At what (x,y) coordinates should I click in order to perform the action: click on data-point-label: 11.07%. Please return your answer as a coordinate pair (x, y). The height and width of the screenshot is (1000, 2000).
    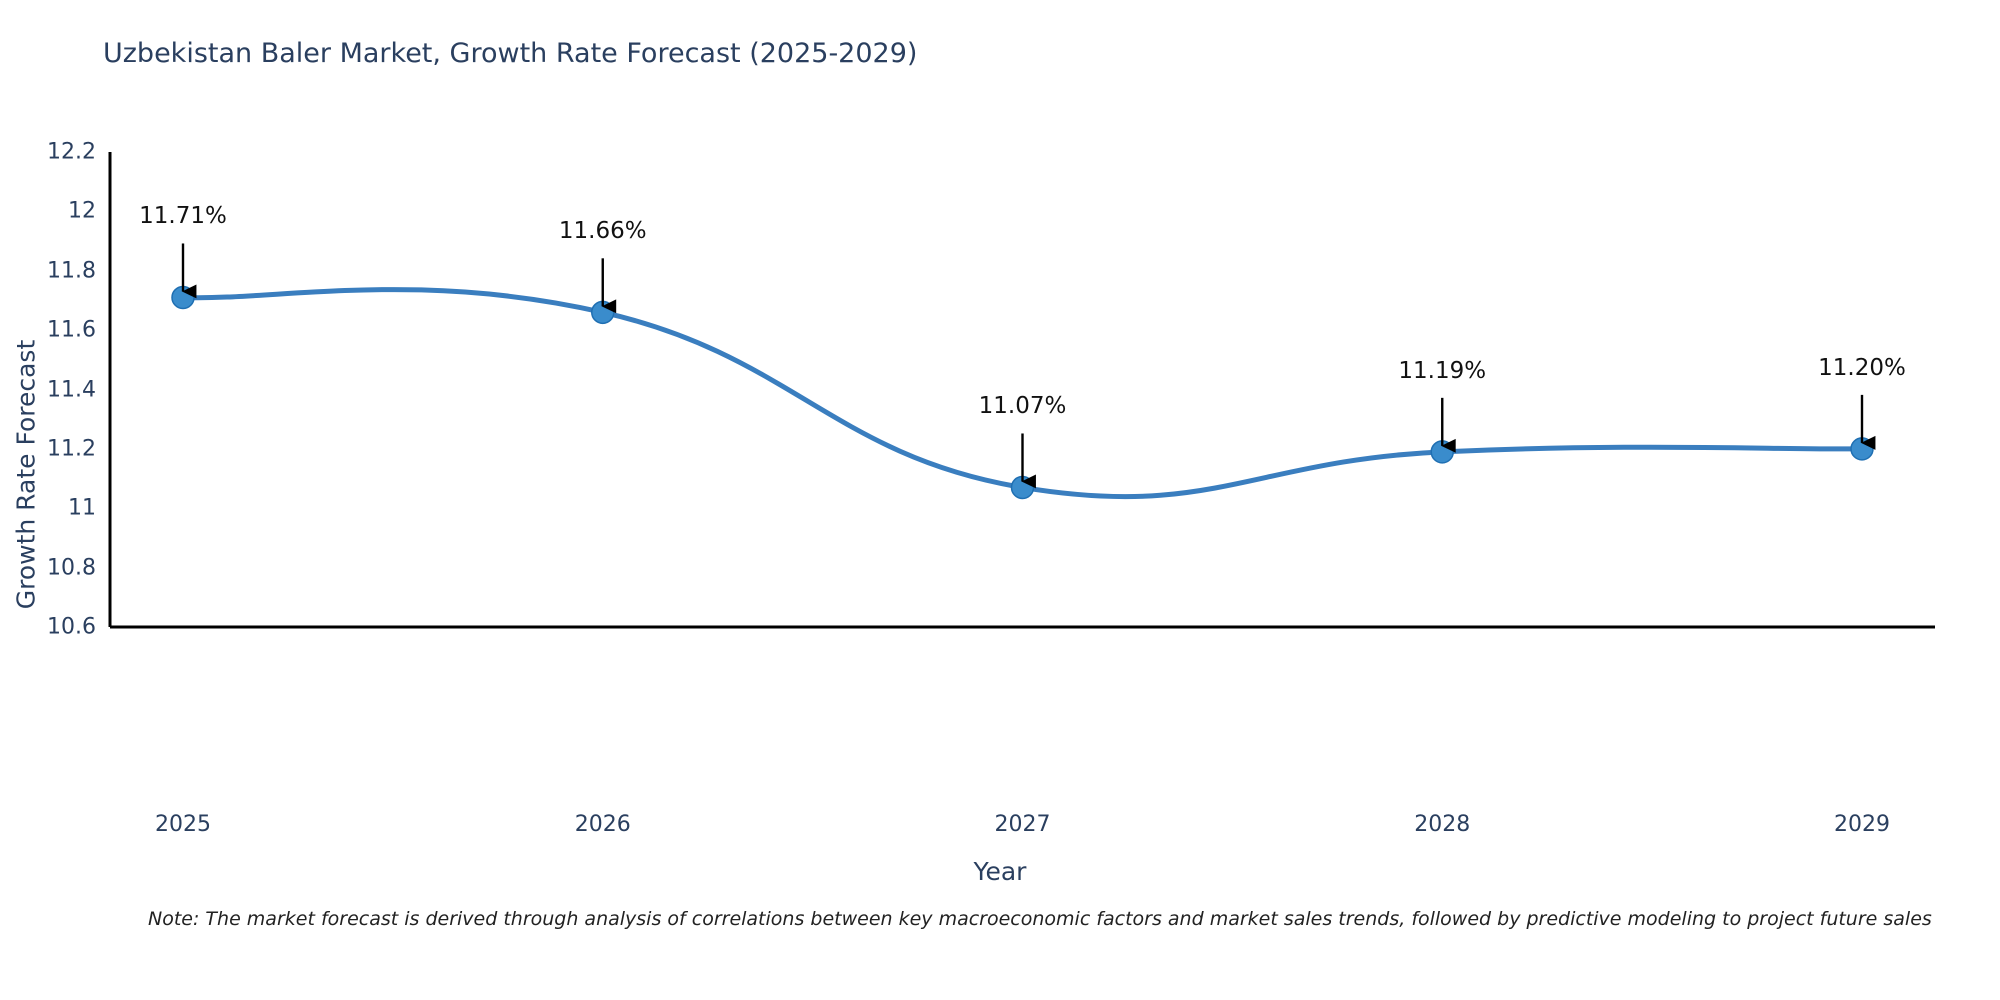
    Looking at the image, I should click on (1022, 406).